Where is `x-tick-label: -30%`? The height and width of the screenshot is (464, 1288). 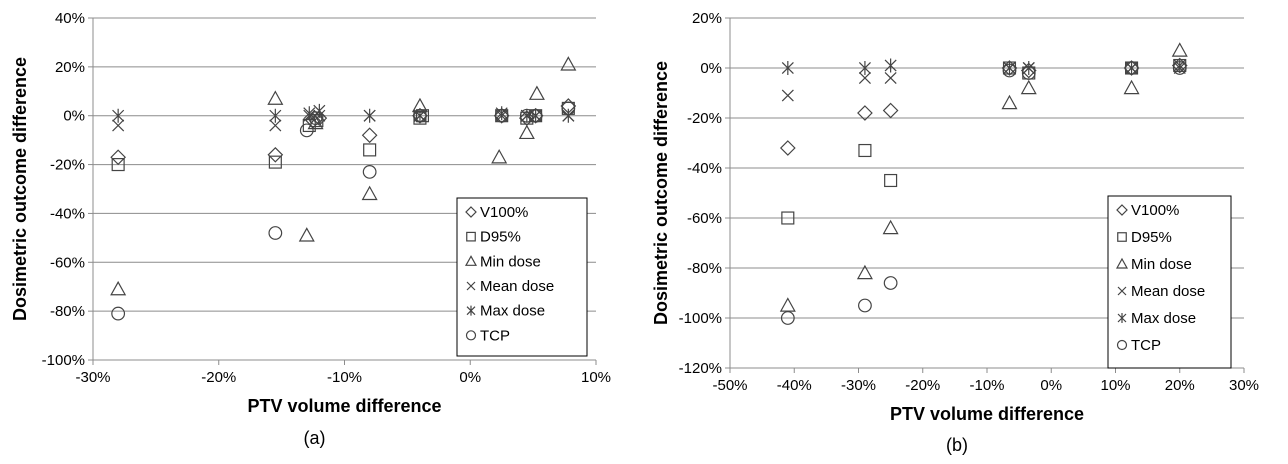 x-tick-label: -30% is located at coordinates (858, 385).